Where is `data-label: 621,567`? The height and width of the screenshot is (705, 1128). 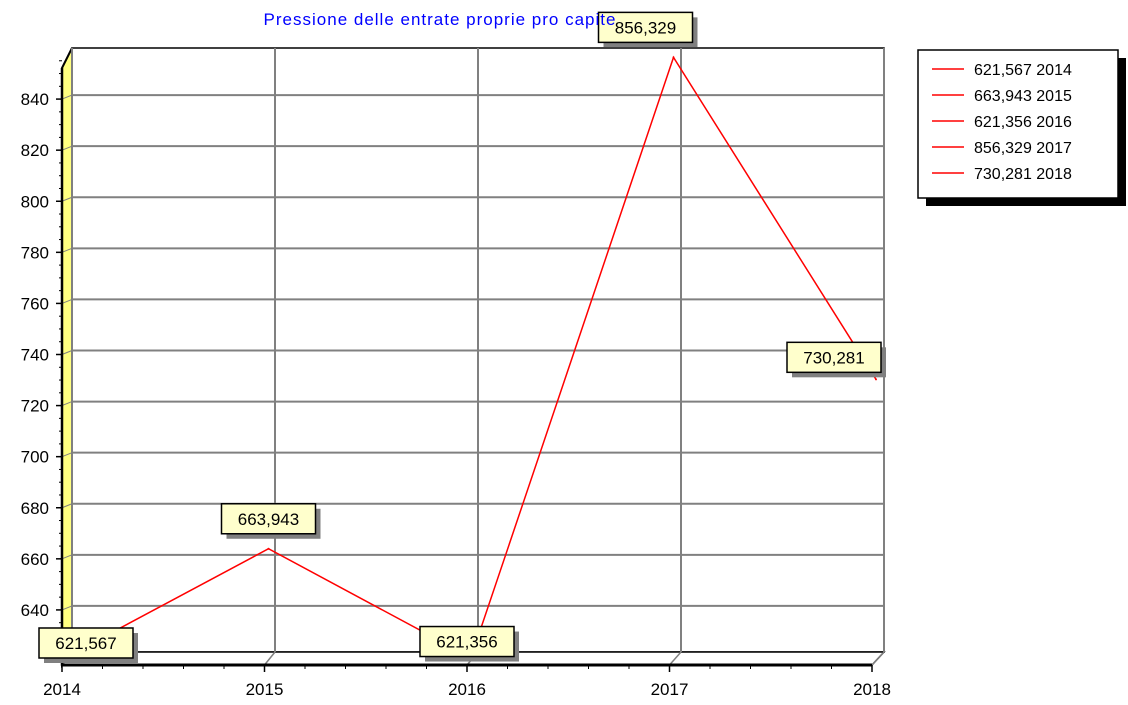 data-label: 621,567 is located at coordinates (85, 643).